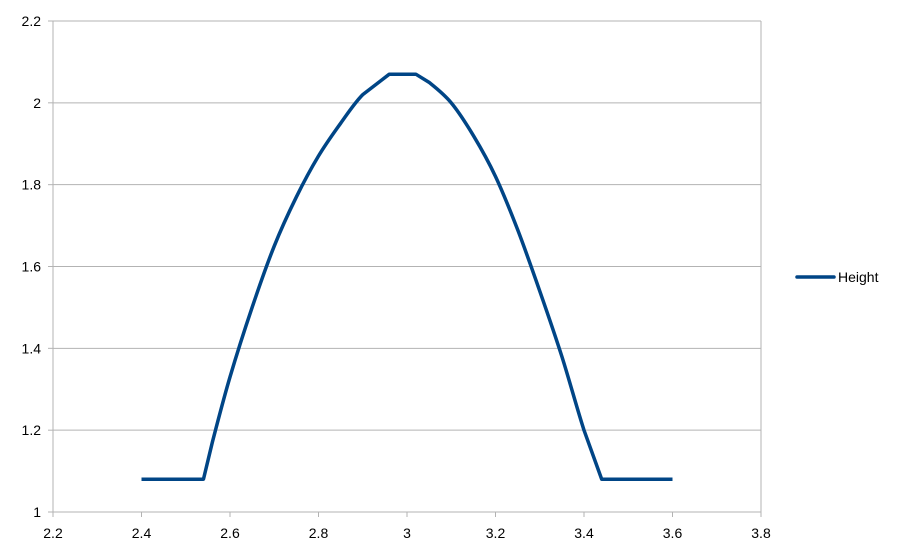 This screenshot has height=554, width=902. What do you see at coordinates (37, 512) in the screenshot?
I see `y-tick-label: 1` at bounding box center [37, 512].